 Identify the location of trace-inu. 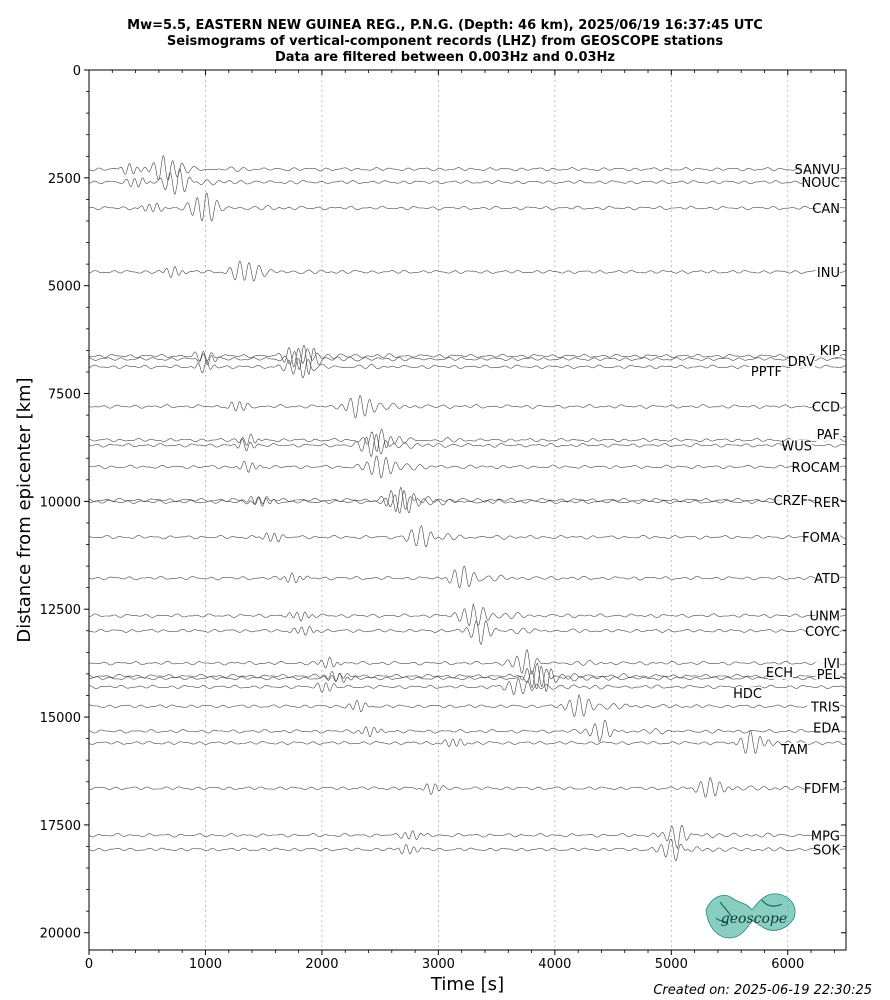
(467, 271).